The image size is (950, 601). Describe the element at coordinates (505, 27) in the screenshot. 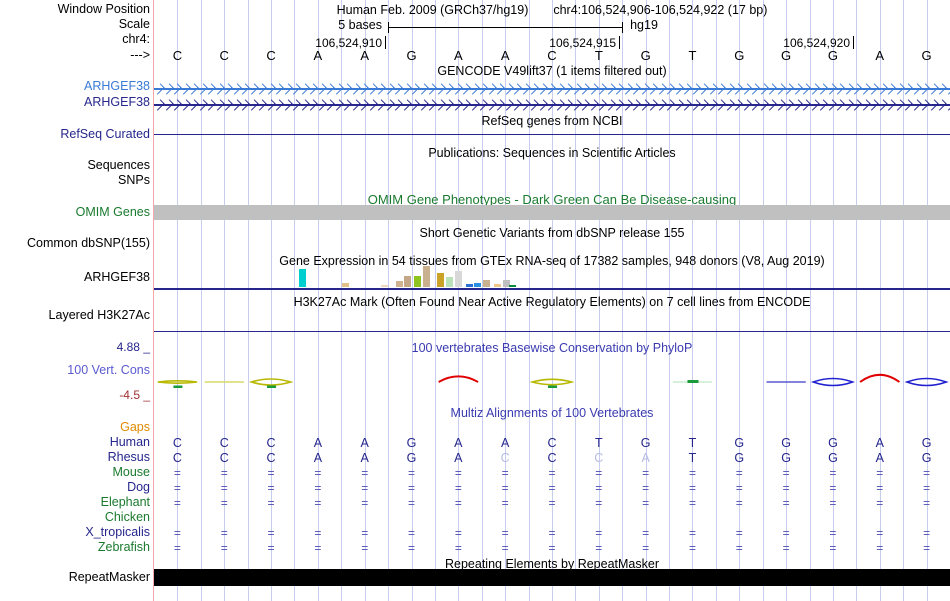

I see `scale-bar-line` at that location.